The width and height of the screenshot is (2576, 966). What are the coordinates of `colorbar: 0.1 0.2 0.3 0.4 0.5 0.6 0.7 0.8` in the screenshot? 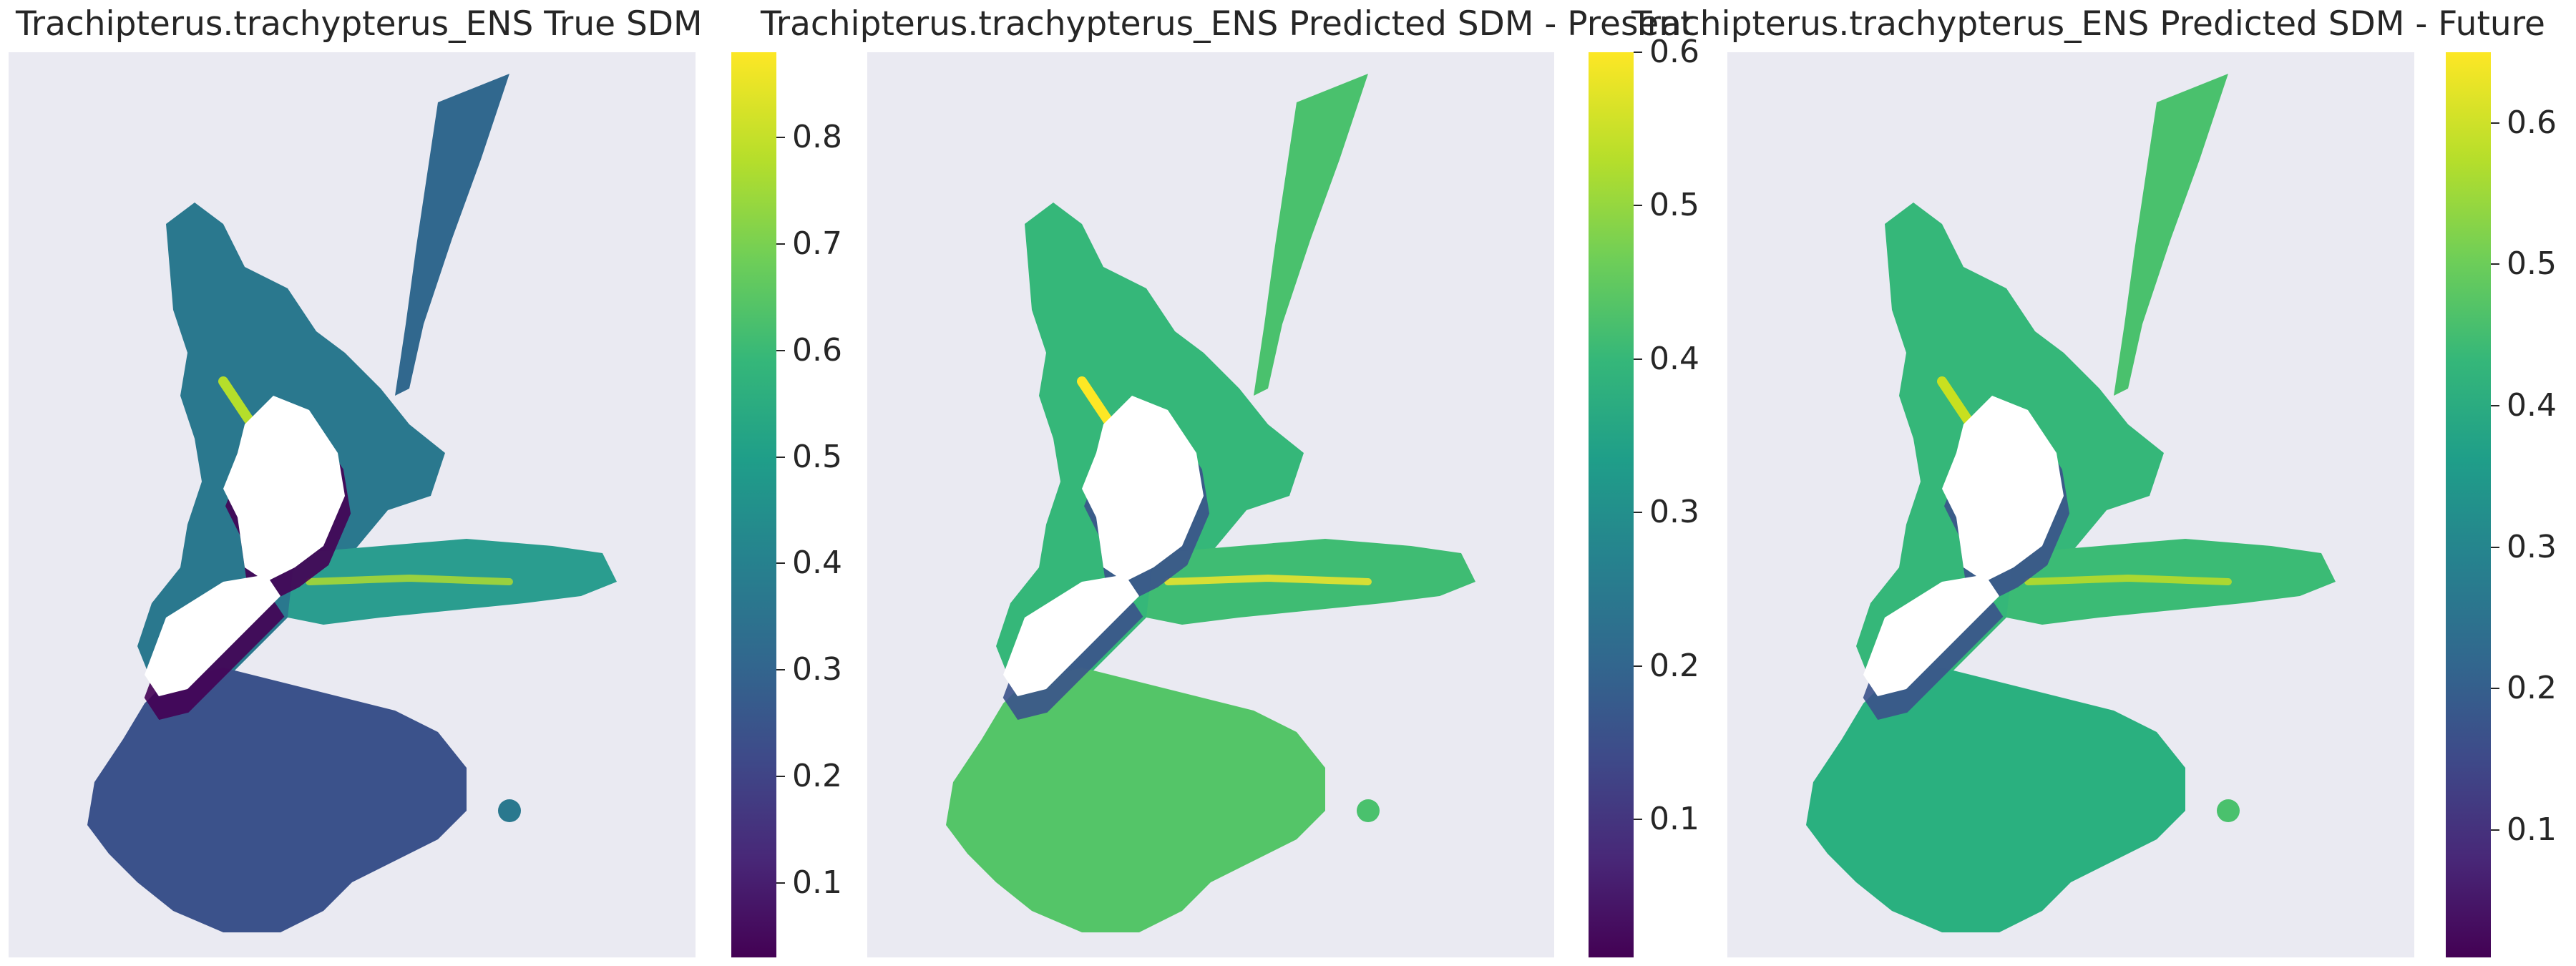 It's located at (786, 504).